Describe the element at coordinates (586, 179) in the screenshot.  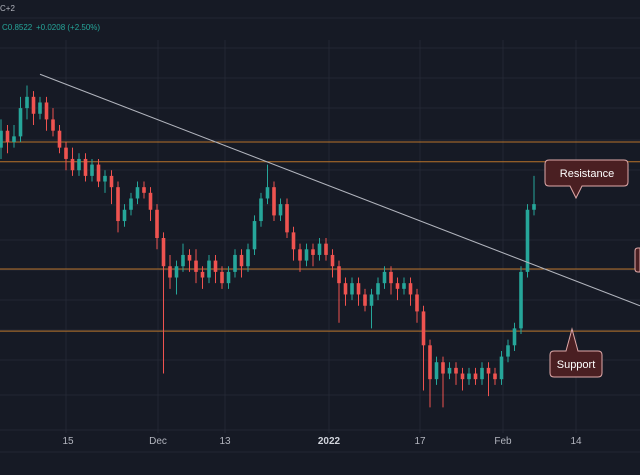
I see `resistance-callout: Resistance` at that location.